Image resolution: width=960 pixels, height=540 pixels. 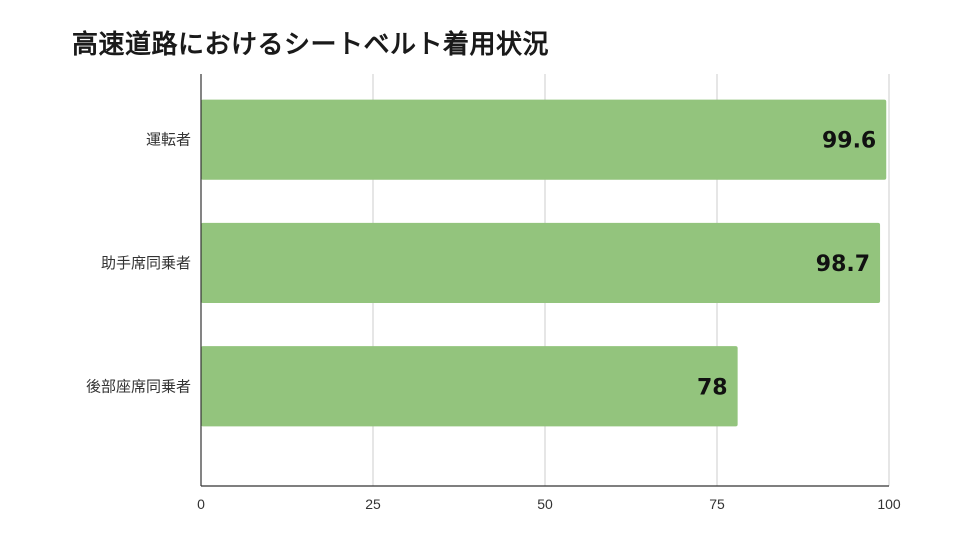 I want to click on x-tick-label: 50, so click(x=545, y=504).